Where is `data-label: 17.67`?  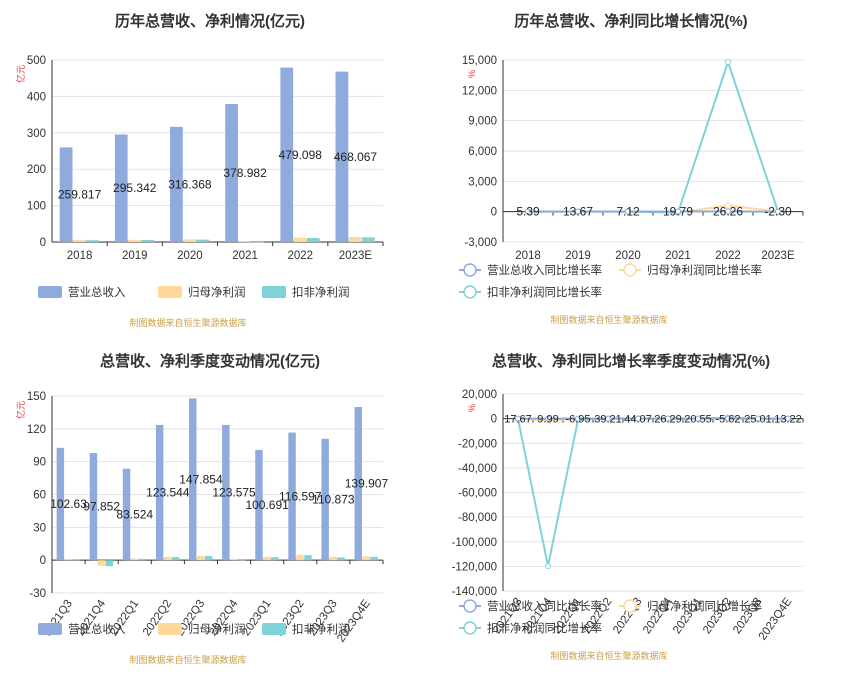 data-label: 17.67 is located at coordinates (518, 420).